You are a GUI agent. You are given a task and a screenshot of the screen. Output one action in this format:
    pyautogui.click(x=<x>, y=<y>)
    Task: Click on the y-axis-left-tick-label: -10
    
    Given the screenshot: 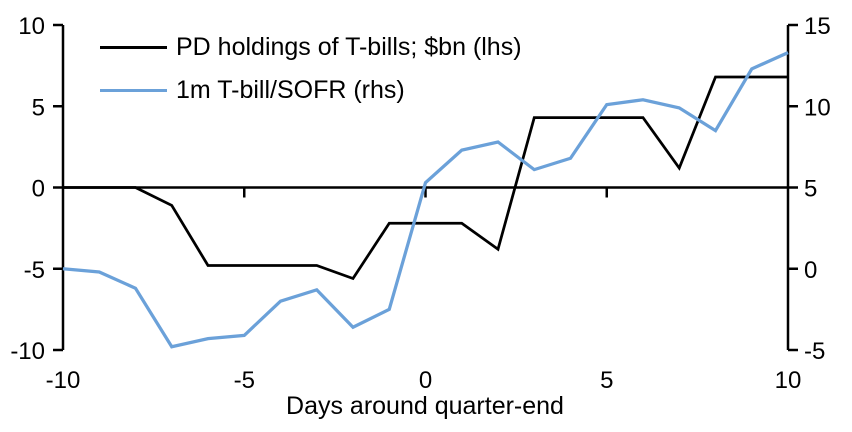 What is the action you would take?
    pyautogui.click(x=27, y=351)
    